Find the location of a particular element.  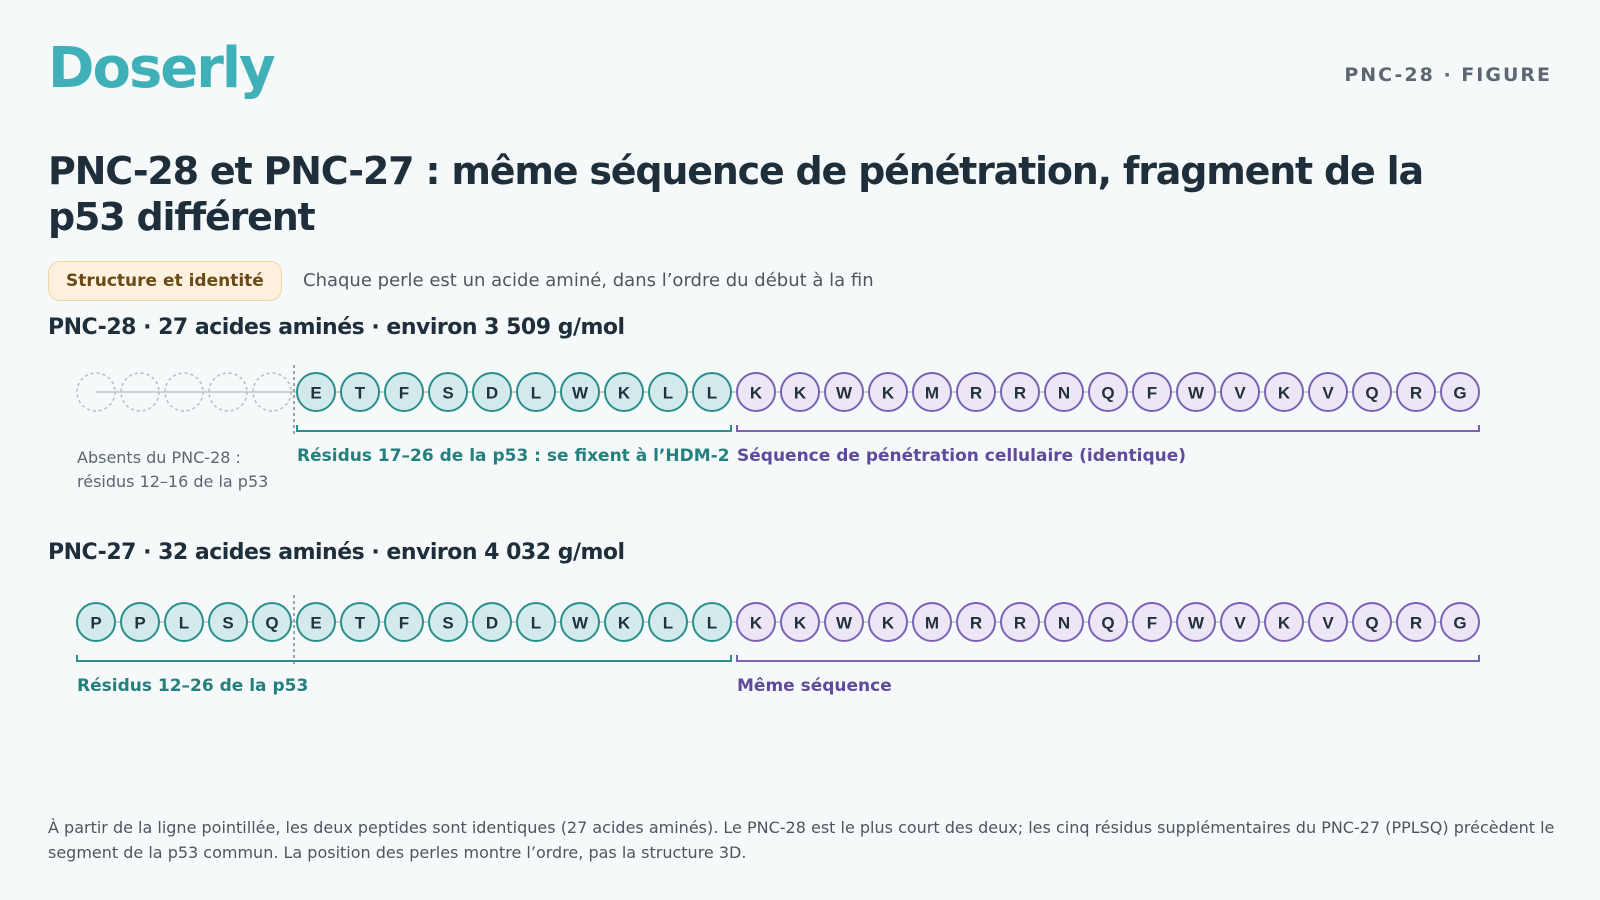

pnc27-p53-bracket is located at coordinates (404, 658).